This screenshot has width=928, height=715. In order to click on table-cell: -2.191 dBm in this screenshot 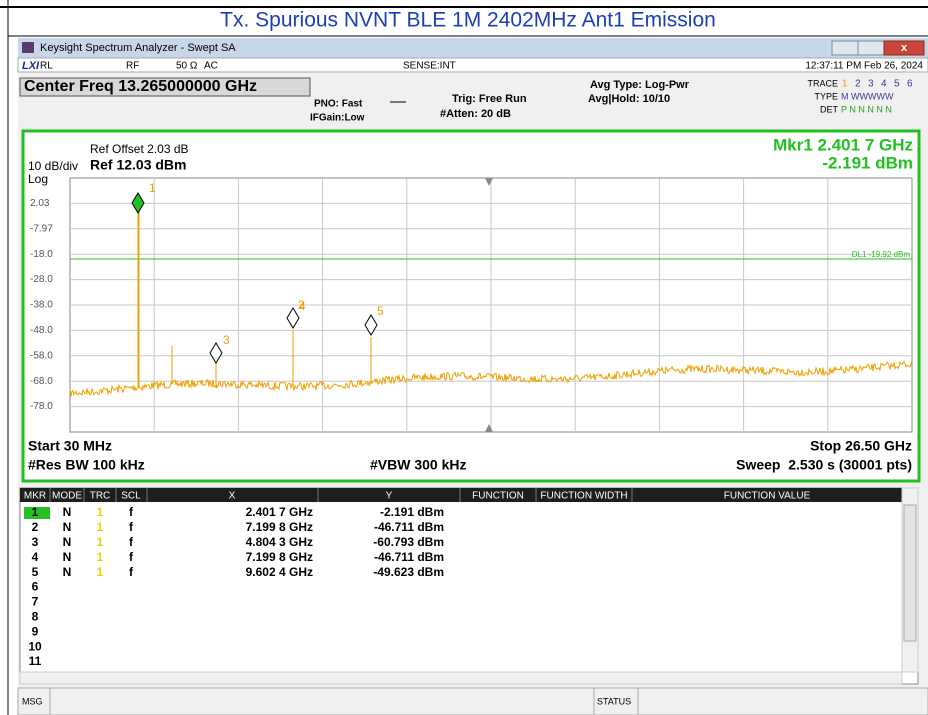, I will do `click(412, 512)`.